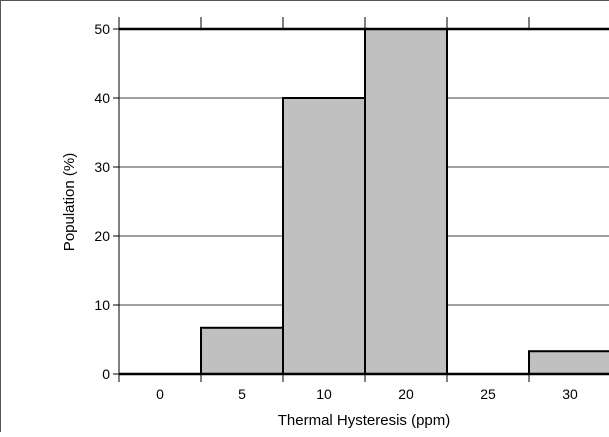 The width and height of the screenshot is (609, 437). Describe the element at coordinates (242, 394) in the screenshot. I see `x-tick-label-5: 5` at that location.